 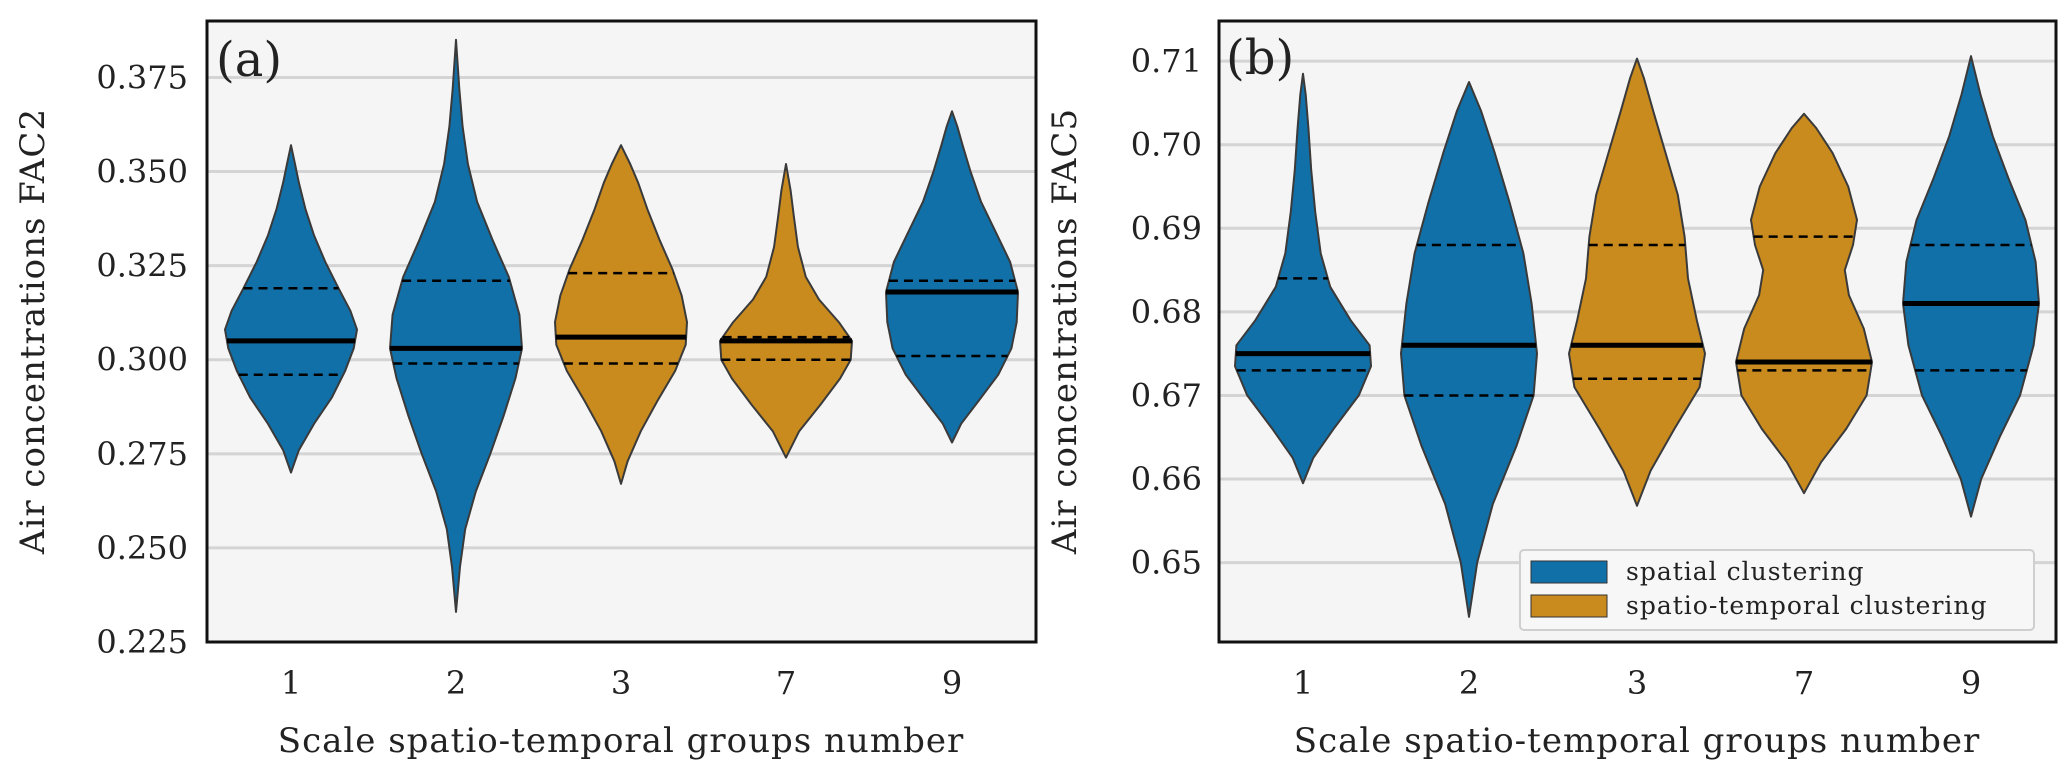 I want to click on y-tick-label: 0.350, so click(x=142, y=172).